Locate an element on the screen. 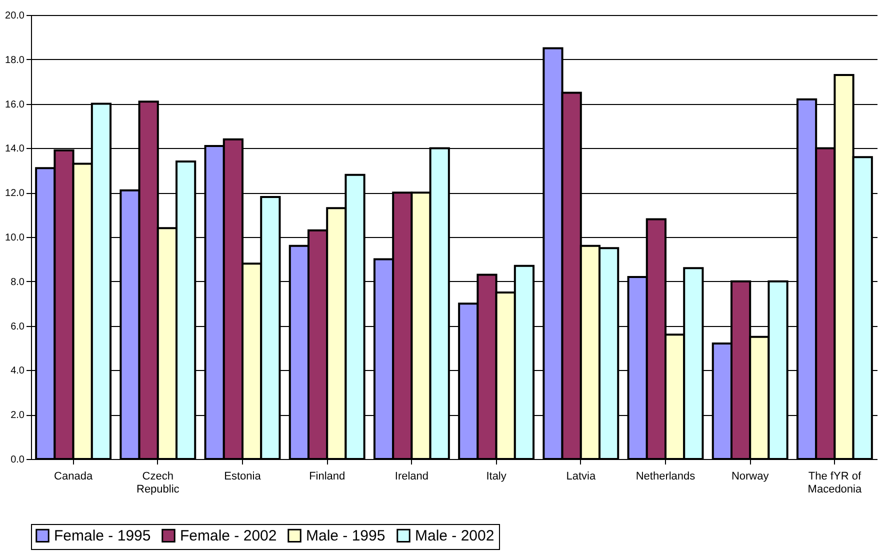 This screenshot has width=888, height=556. x-tick-label: Canada is located at coordinates (74, 476).